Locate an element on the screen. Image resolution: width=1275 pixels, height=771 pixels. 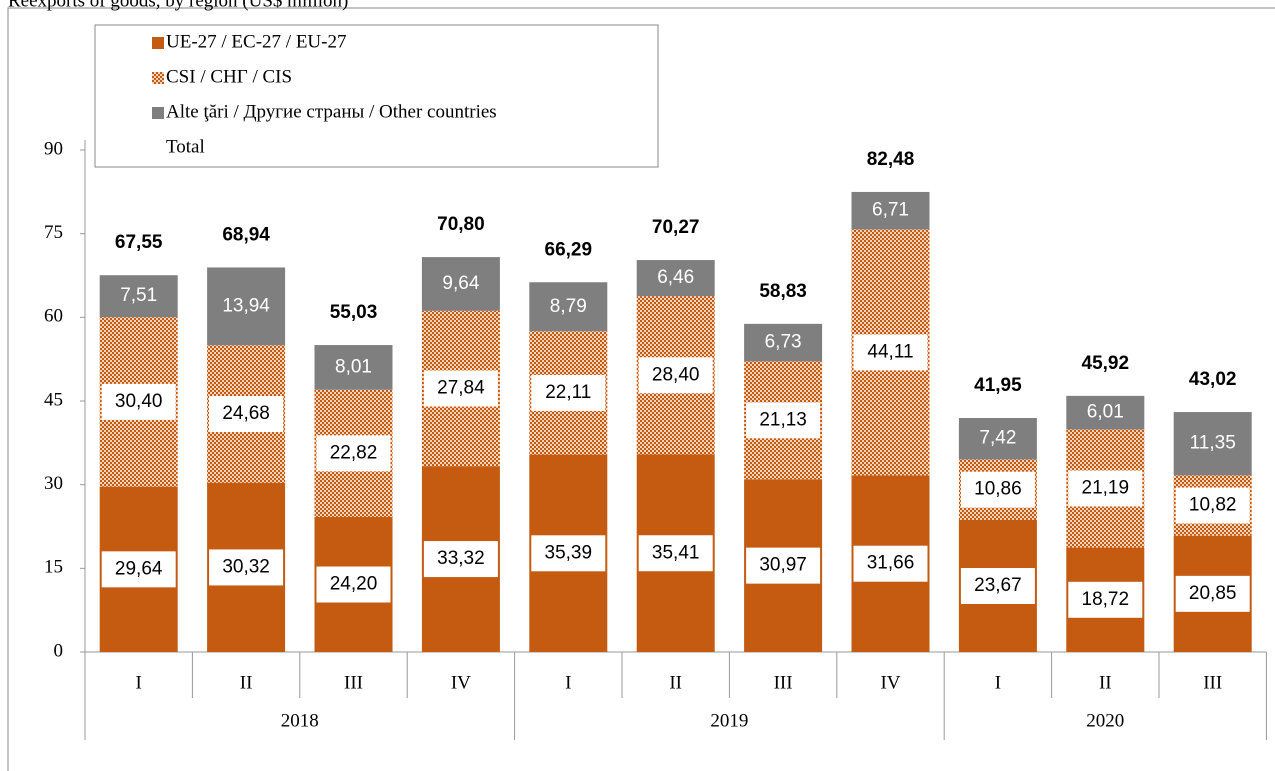
data-label: 30,32 is located at coordinates (246, 566).